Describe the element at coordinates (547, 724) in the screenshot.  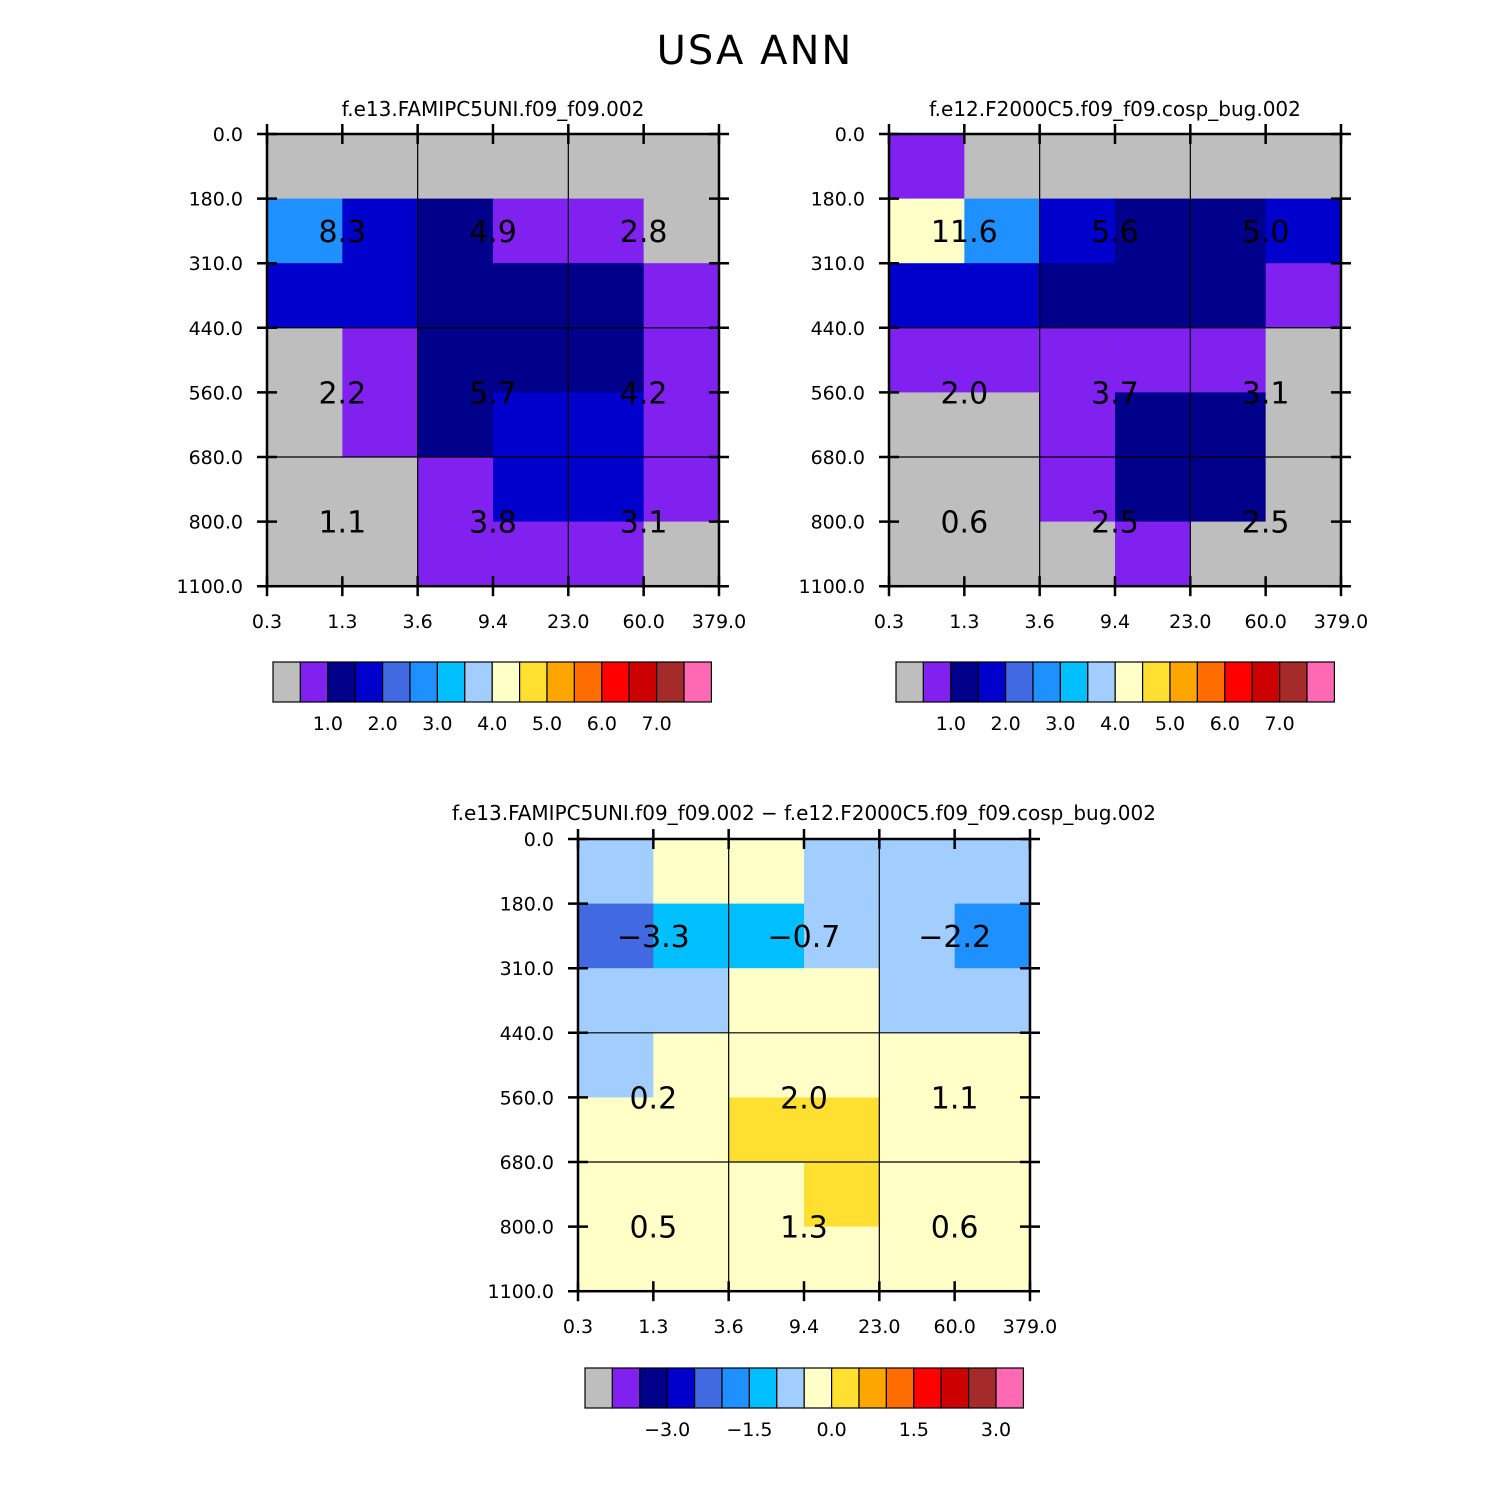
I see `colorbar-label: 5.0` at that location.